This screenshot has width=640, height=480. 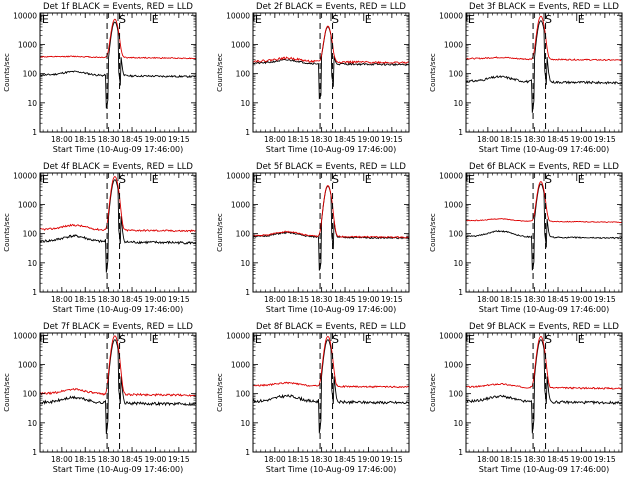 What do you see at coordinates (238, 335) in the screenshot?
I see `y-tick-label: 10000` at bounding box center [238, 335].